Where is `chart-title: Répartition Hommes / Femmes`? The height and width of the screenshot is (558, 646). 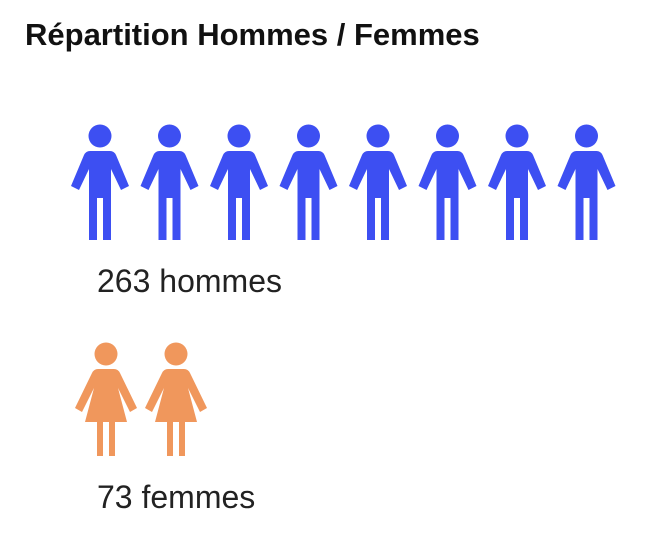 chart-title: Répartition Hommes / Femmes is located at coordinates (252, 34).